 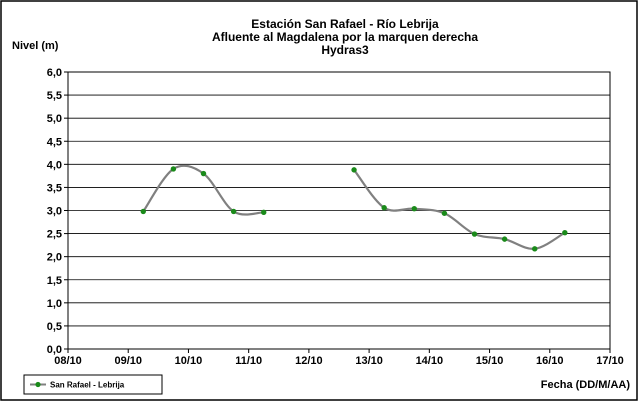 I want to click on y-axis-label: Nivel (m), so click(x=35, y=46).